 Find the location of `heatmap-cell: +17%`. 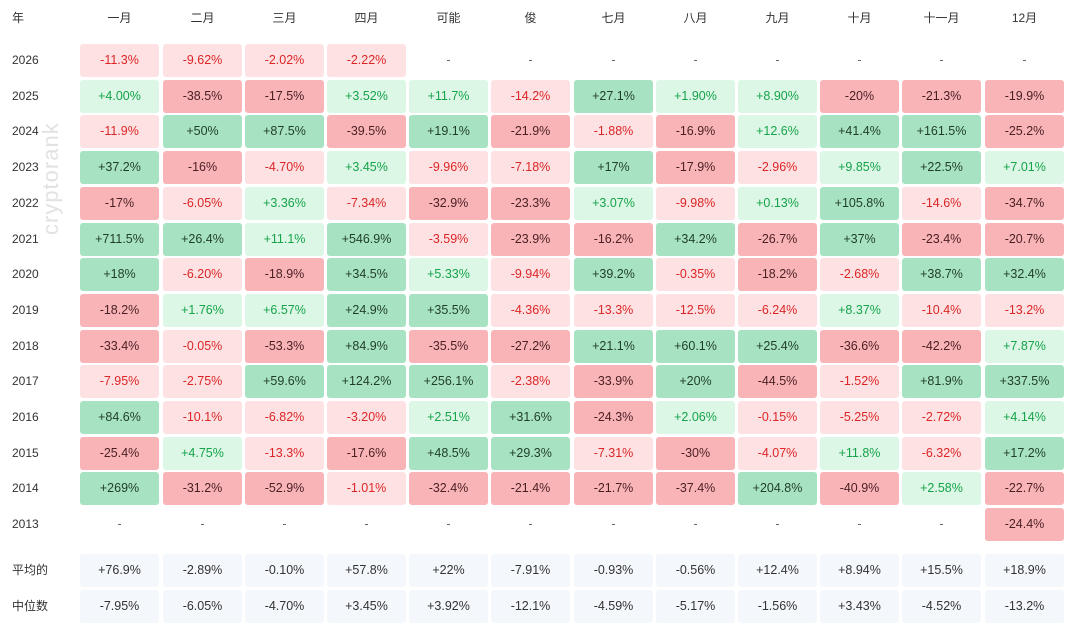

heatmap-cell: +17% is located at coordinates (613, 168).